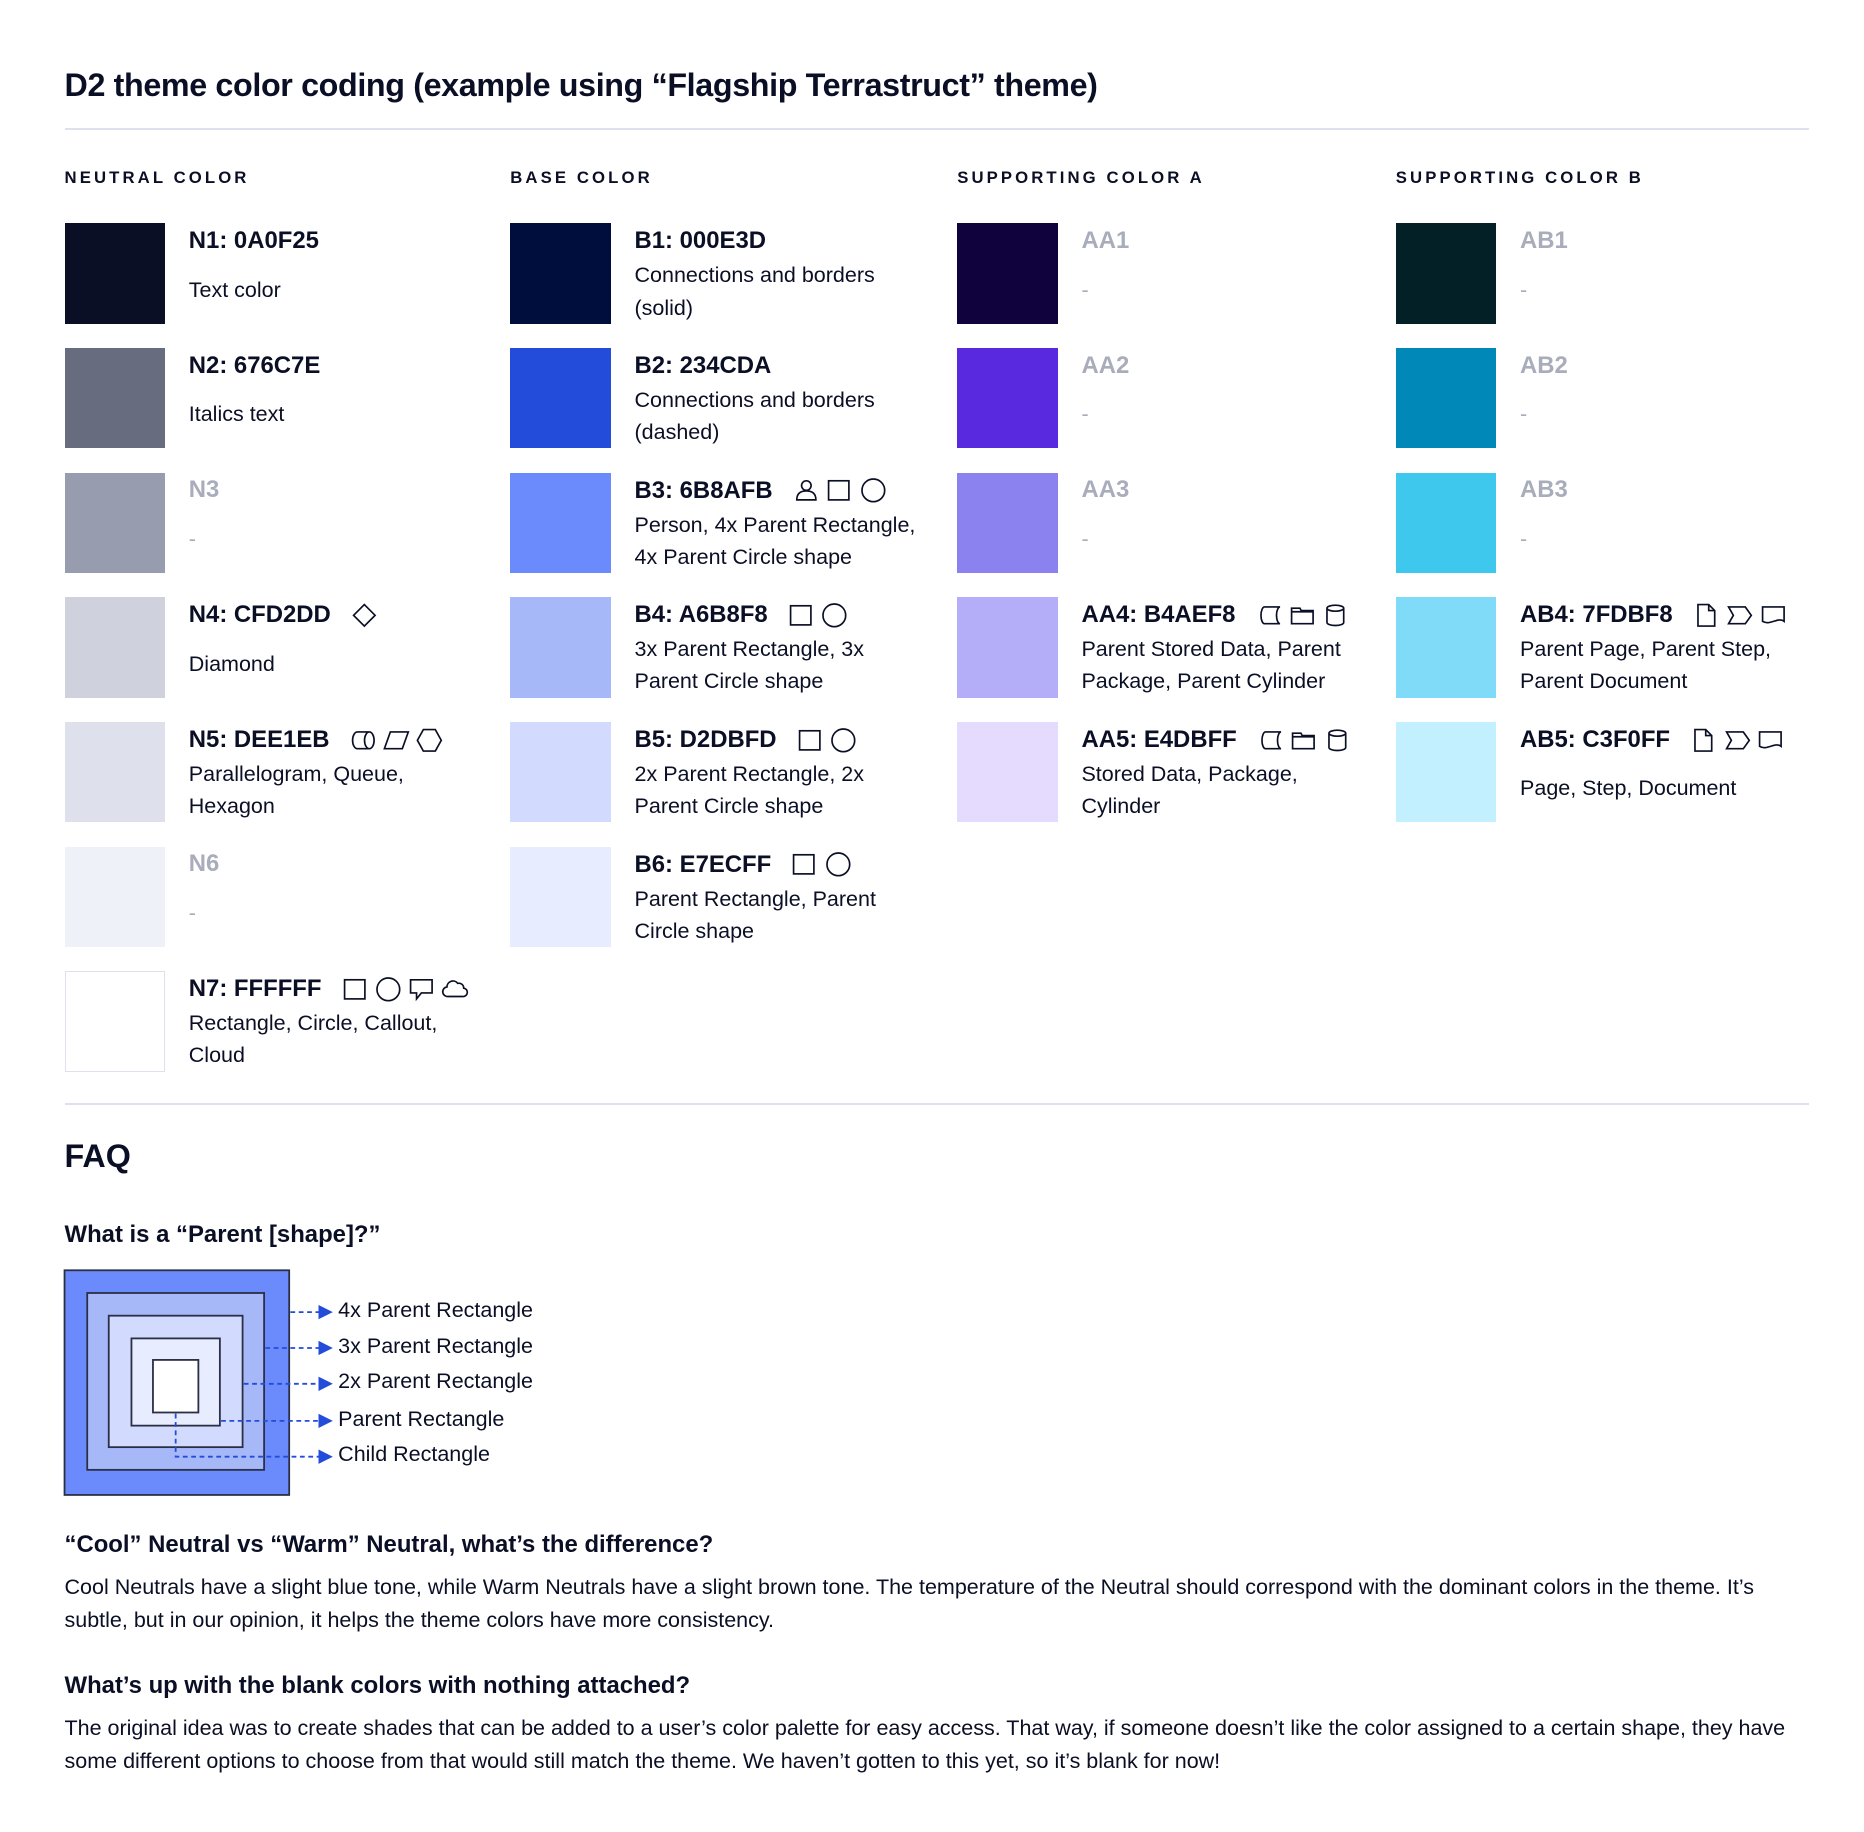  Describe the element at coordinates (259, 615) in the screenshot. I see `color-code-text: N4: CFD2DD` at that location.